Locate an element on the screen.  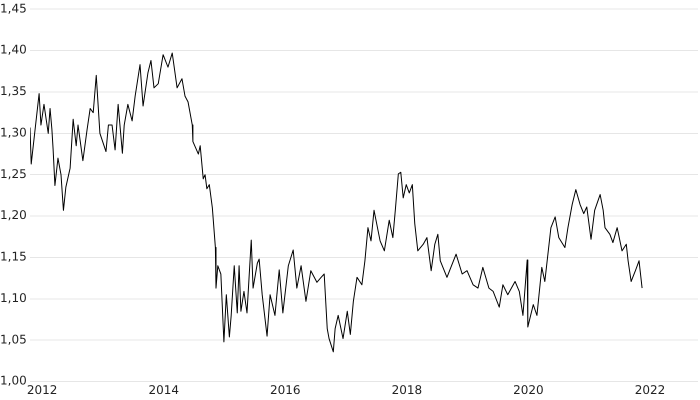
x-tick-label: 2020 is located at coordinates (528, 389).